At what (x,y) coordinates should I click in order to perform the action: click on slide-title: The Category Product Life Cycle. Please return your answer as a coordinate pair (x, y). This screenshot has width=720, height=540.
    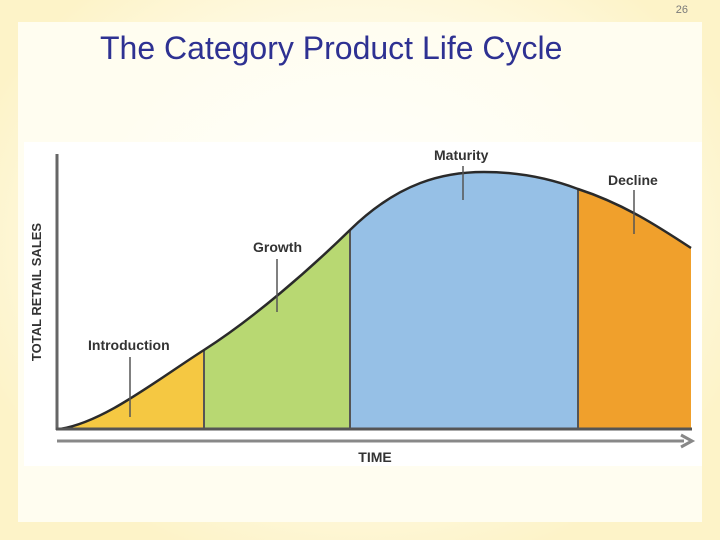
    Looking at the image, I should click on (331, 48).